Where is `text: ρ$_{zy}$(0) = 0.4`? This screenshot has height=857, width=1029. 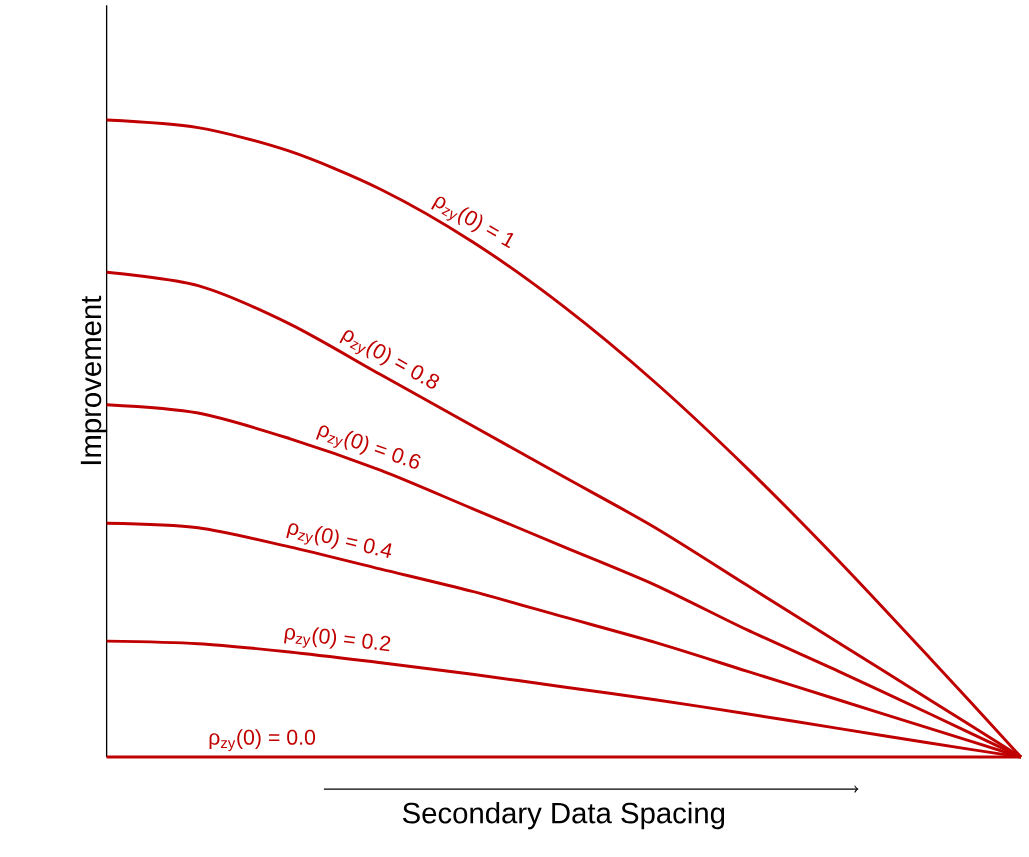
text: ρ$_{zy}$(0) = 0.4 is located at coordinates (339, 541).